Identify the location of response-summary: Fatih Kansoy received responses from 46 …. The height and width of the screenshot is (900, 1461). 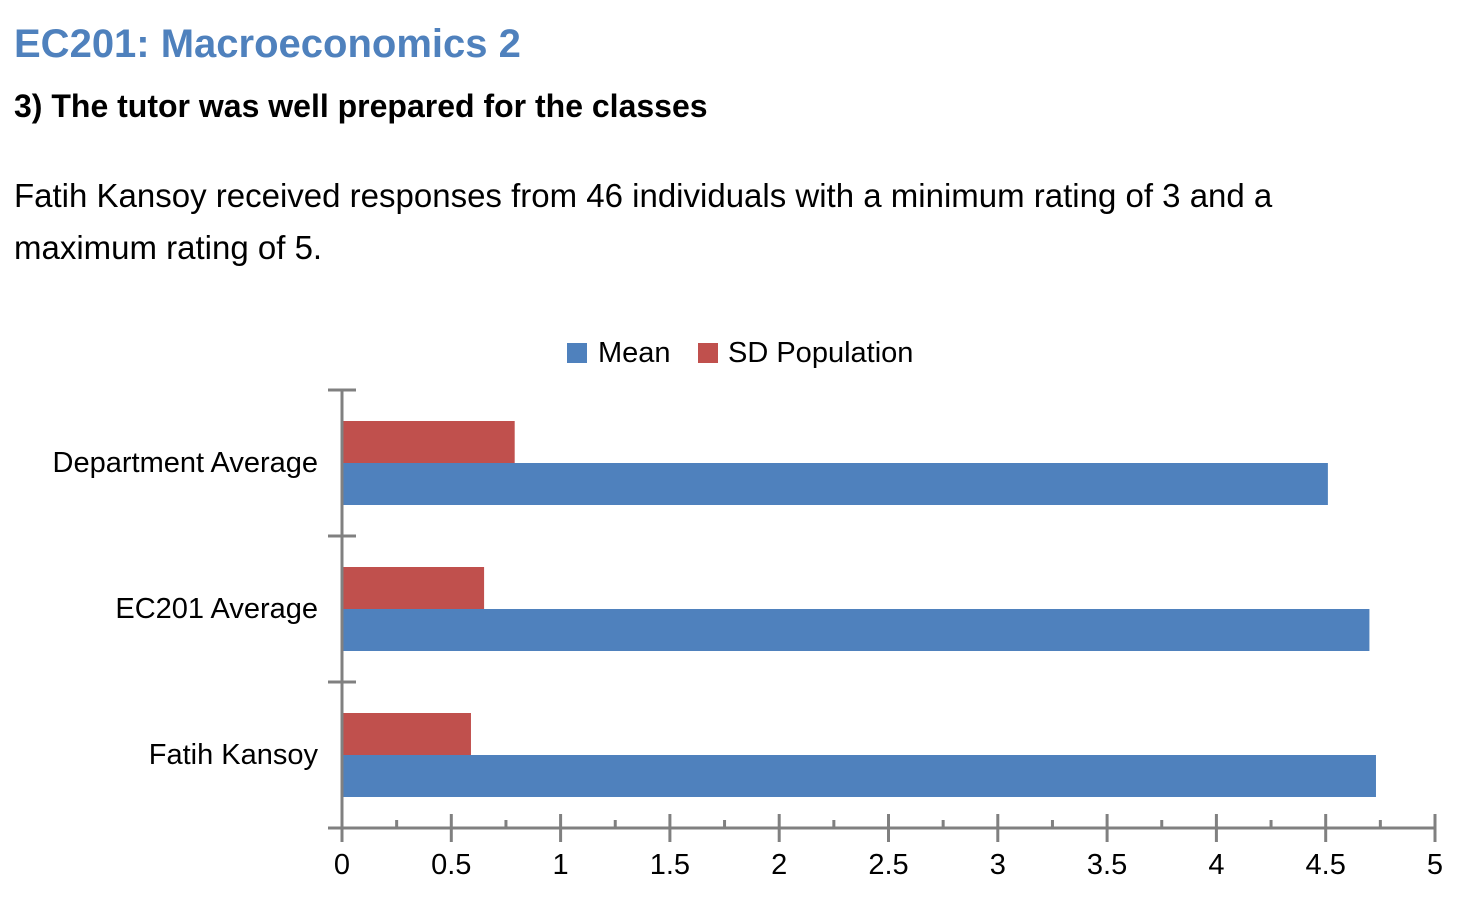
(643, 221).